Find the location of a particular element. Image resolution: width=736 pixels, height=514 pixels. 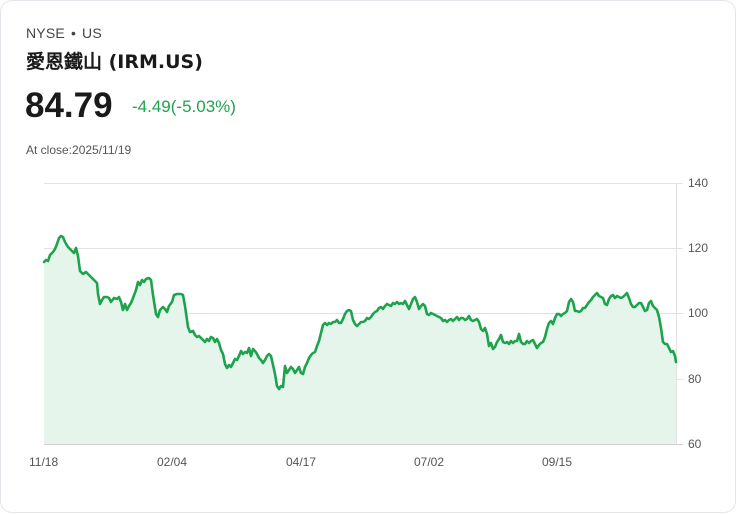

x-tick-label: 09/15 is located at coordinates (557, 462).